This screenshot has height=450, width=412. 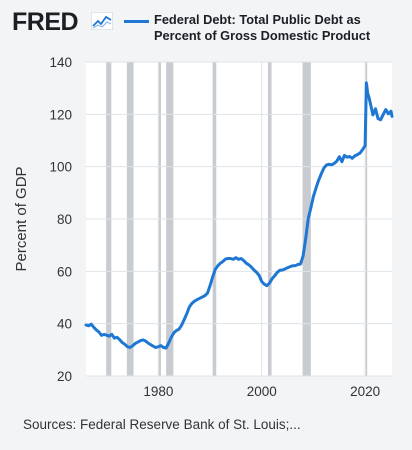 I want to click on y-axis-ticks: 20 40 60 80 100 120 140, so click(x=60, y=219).